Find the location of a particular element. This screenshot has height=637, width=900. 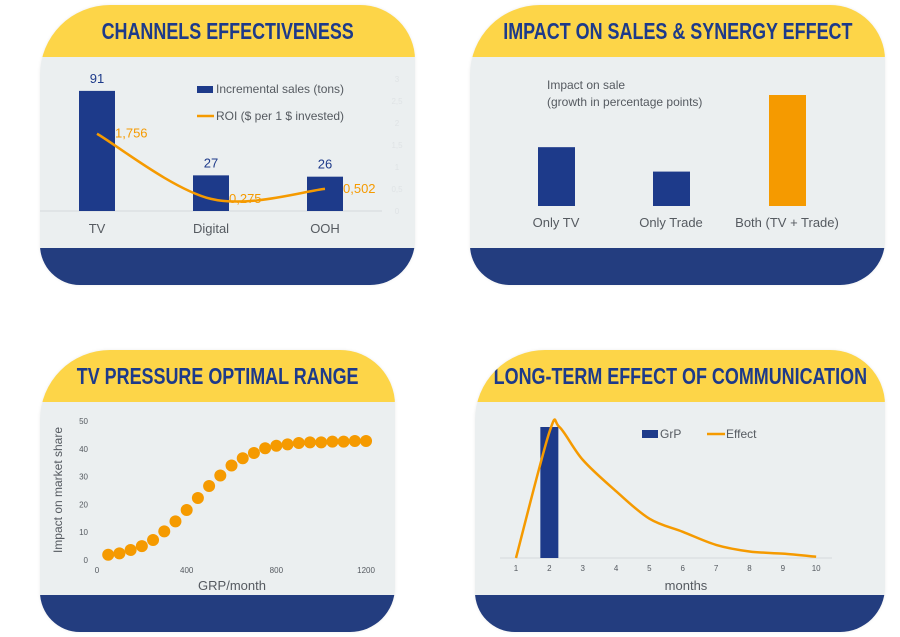

bar-data-label: 27 is located at coordinates (211, 162).